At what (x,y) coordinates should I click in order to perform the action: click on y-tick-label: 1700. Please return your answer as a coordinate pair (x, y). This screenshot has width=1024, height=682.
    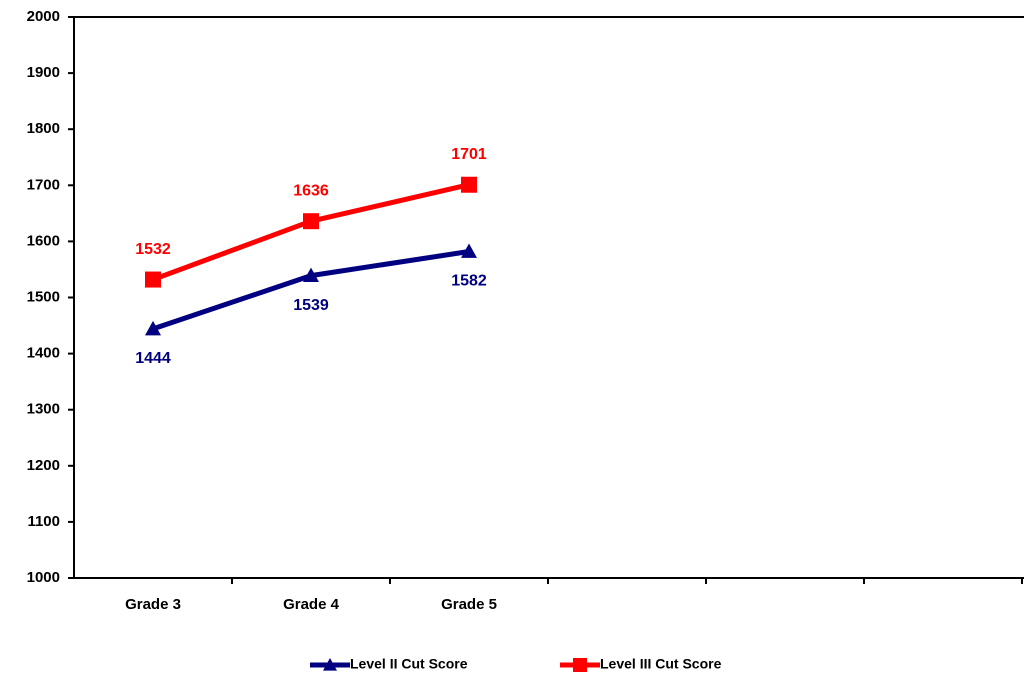
    Looking at the image, I should click on (43, 184).